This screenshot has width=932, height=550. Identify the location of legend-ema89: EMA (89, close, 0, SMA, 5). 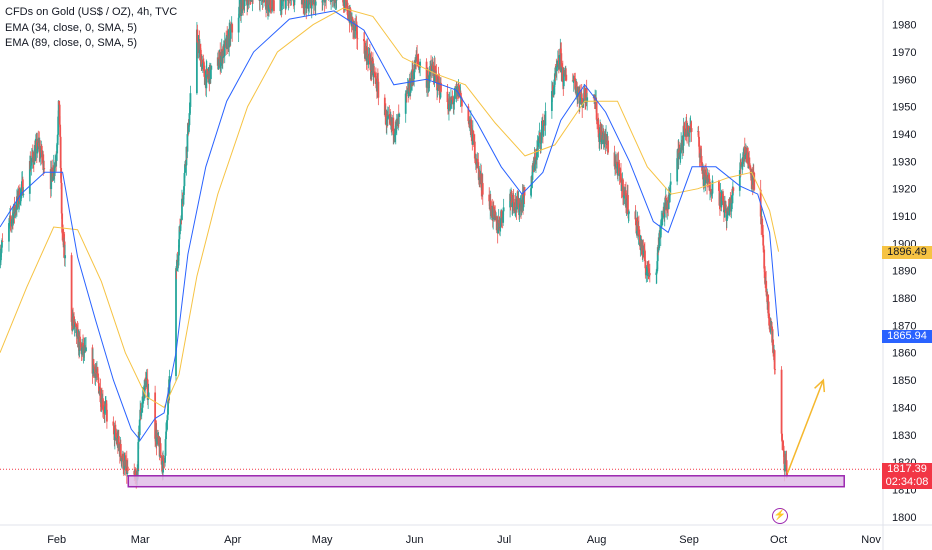
(71, 43).